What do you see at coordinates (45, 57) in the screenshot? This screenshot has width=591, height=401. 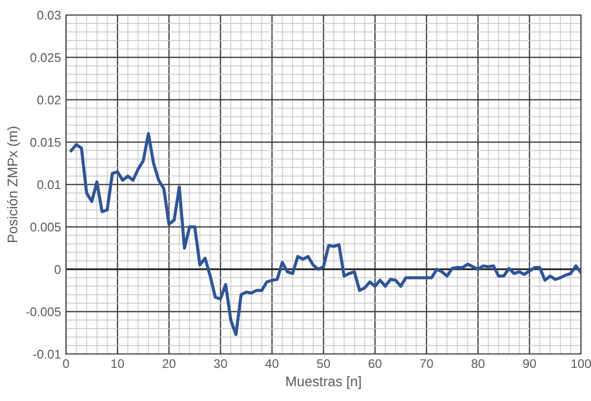 I see `y-tick-label: 0.025` at bounding box center [45, 57].